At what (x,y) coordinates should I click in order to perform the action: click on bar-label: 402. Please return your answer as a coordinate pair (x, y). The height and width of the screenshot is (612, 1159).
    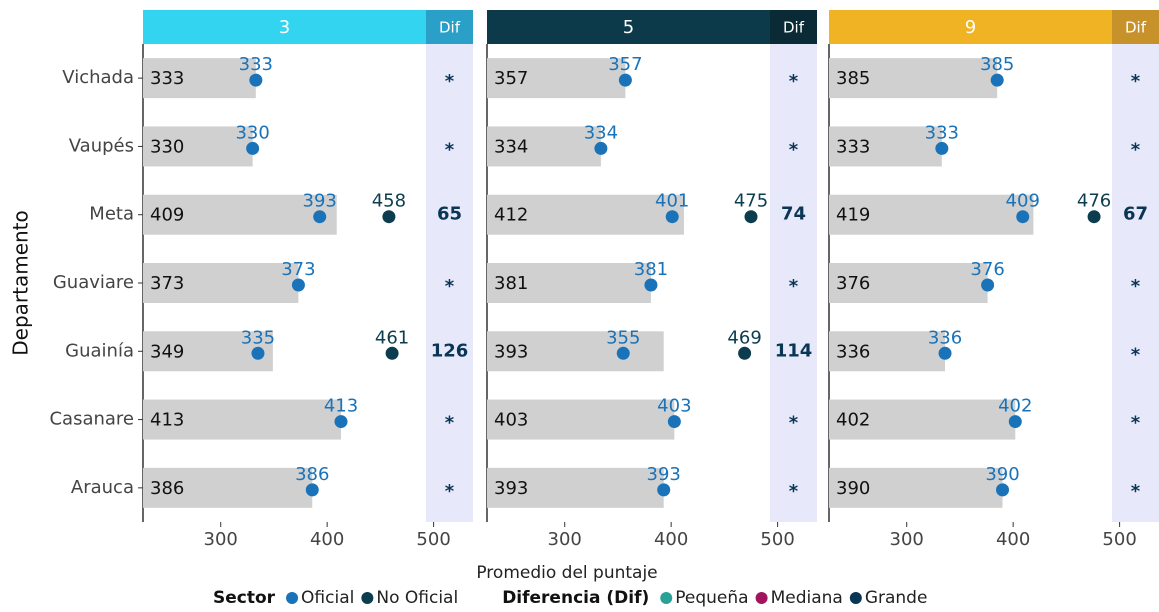
    Looking at the image, I should click on (853, 420).